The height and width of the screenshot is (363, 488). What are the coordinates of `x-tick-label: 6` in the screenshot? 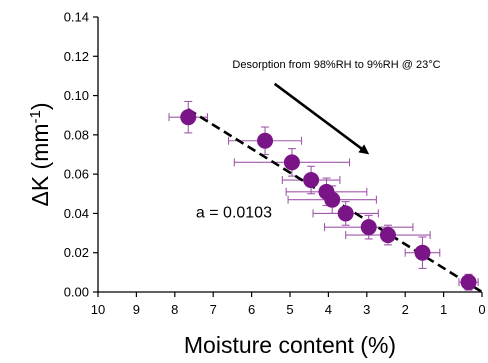 It's located at (251, 309).